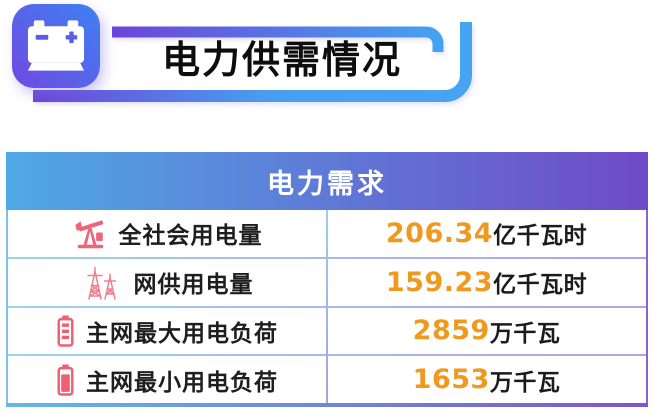  I want to click on metric-value: 206.34, so click(439, 233).